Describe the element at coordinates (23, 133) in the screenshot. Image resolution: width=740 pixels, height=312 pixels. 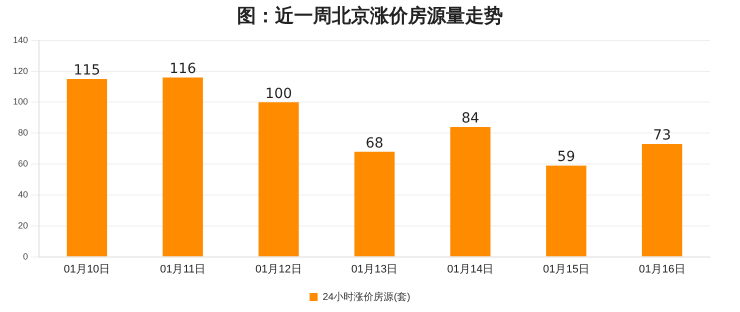
I see `y-tick-label: 80` at that location.